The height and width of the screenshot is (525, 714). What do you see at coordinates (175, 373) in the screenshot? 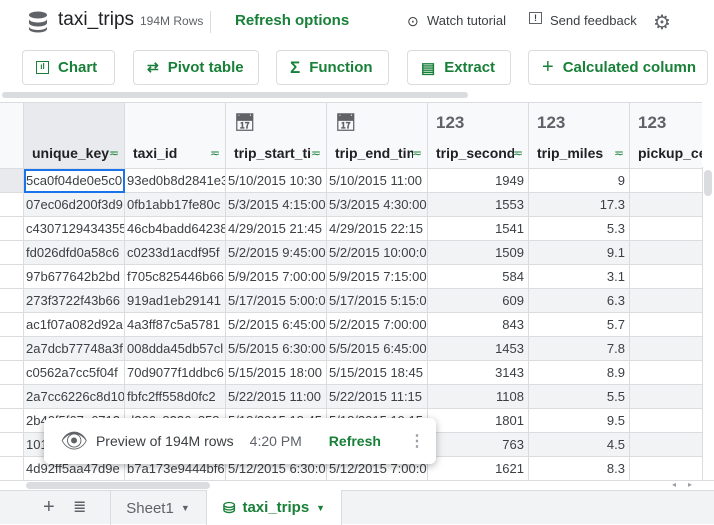
I see `table-cell: 70d9077f1ddbc6` at bounding box center [175, 373].